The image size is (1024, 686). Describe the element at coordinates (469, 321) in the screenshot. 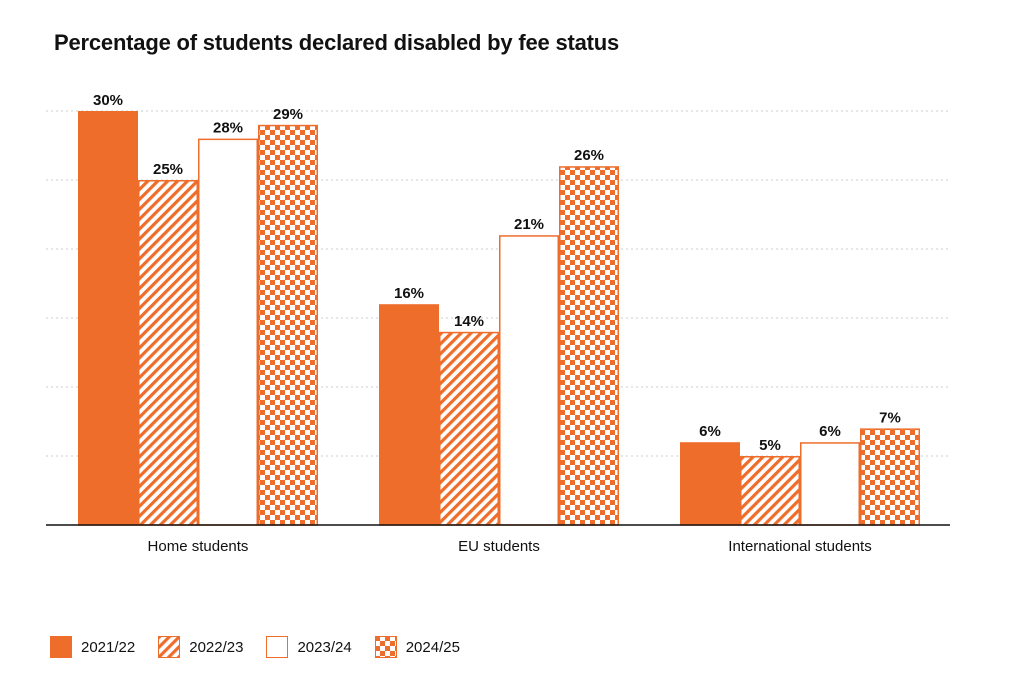

I see `data-label: 14%` at that location.